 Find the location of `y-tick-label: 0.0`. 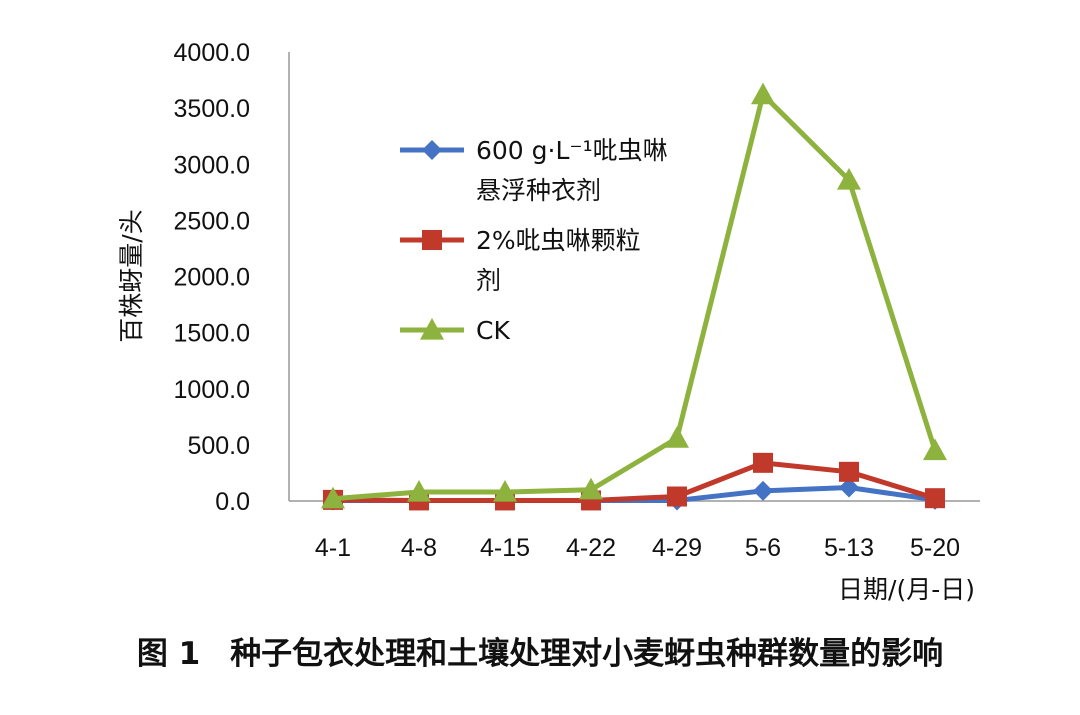

y-tick-label: 0.0 is located at coordinates (232, 502).